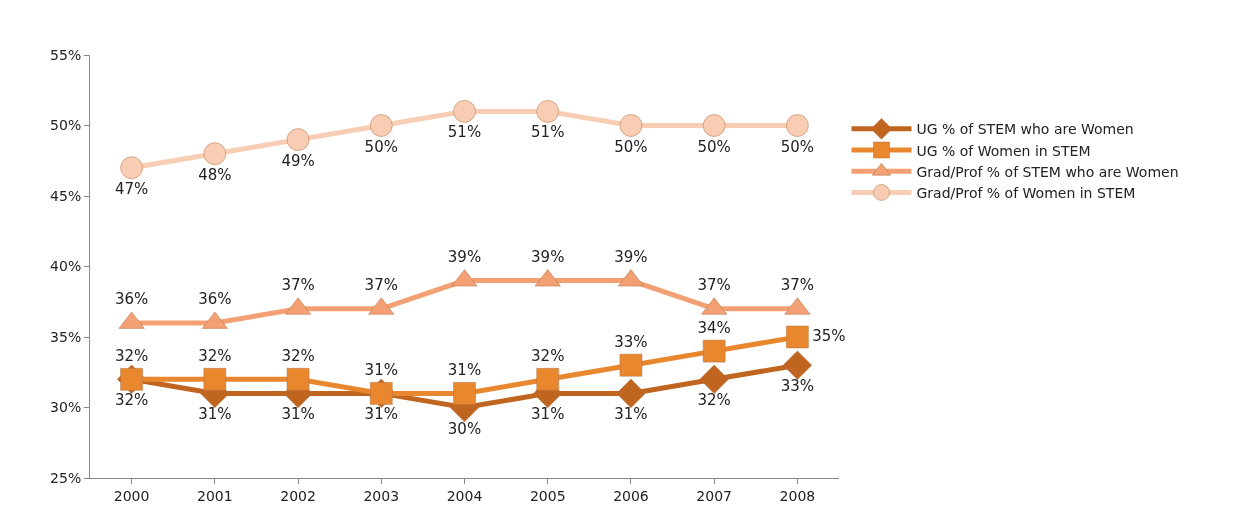 This screenshot has height=518, width=1259. I want to click on data-label: 48%, so click(215, 174).